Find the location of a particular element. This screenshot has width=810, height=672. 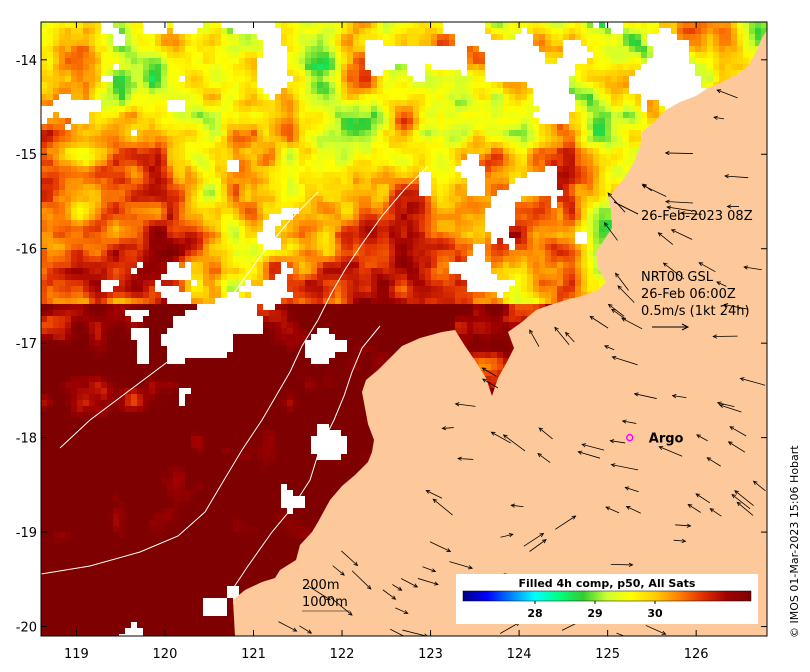

contour-label-200m: 200m is located at coordinates (320, 585).